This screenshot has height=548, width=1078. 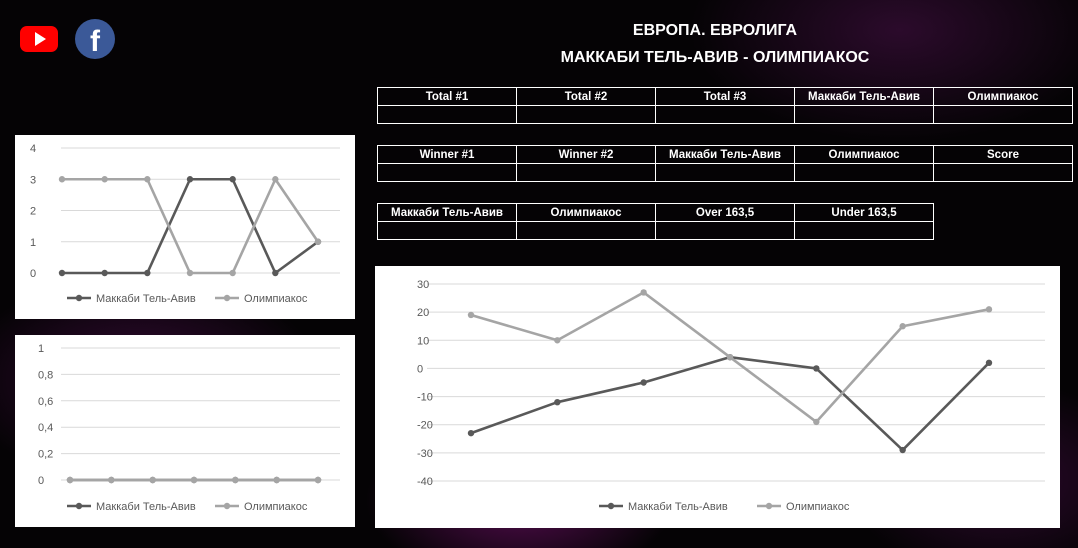 I want to click on svg-text: f, so click(x=95, y=41).